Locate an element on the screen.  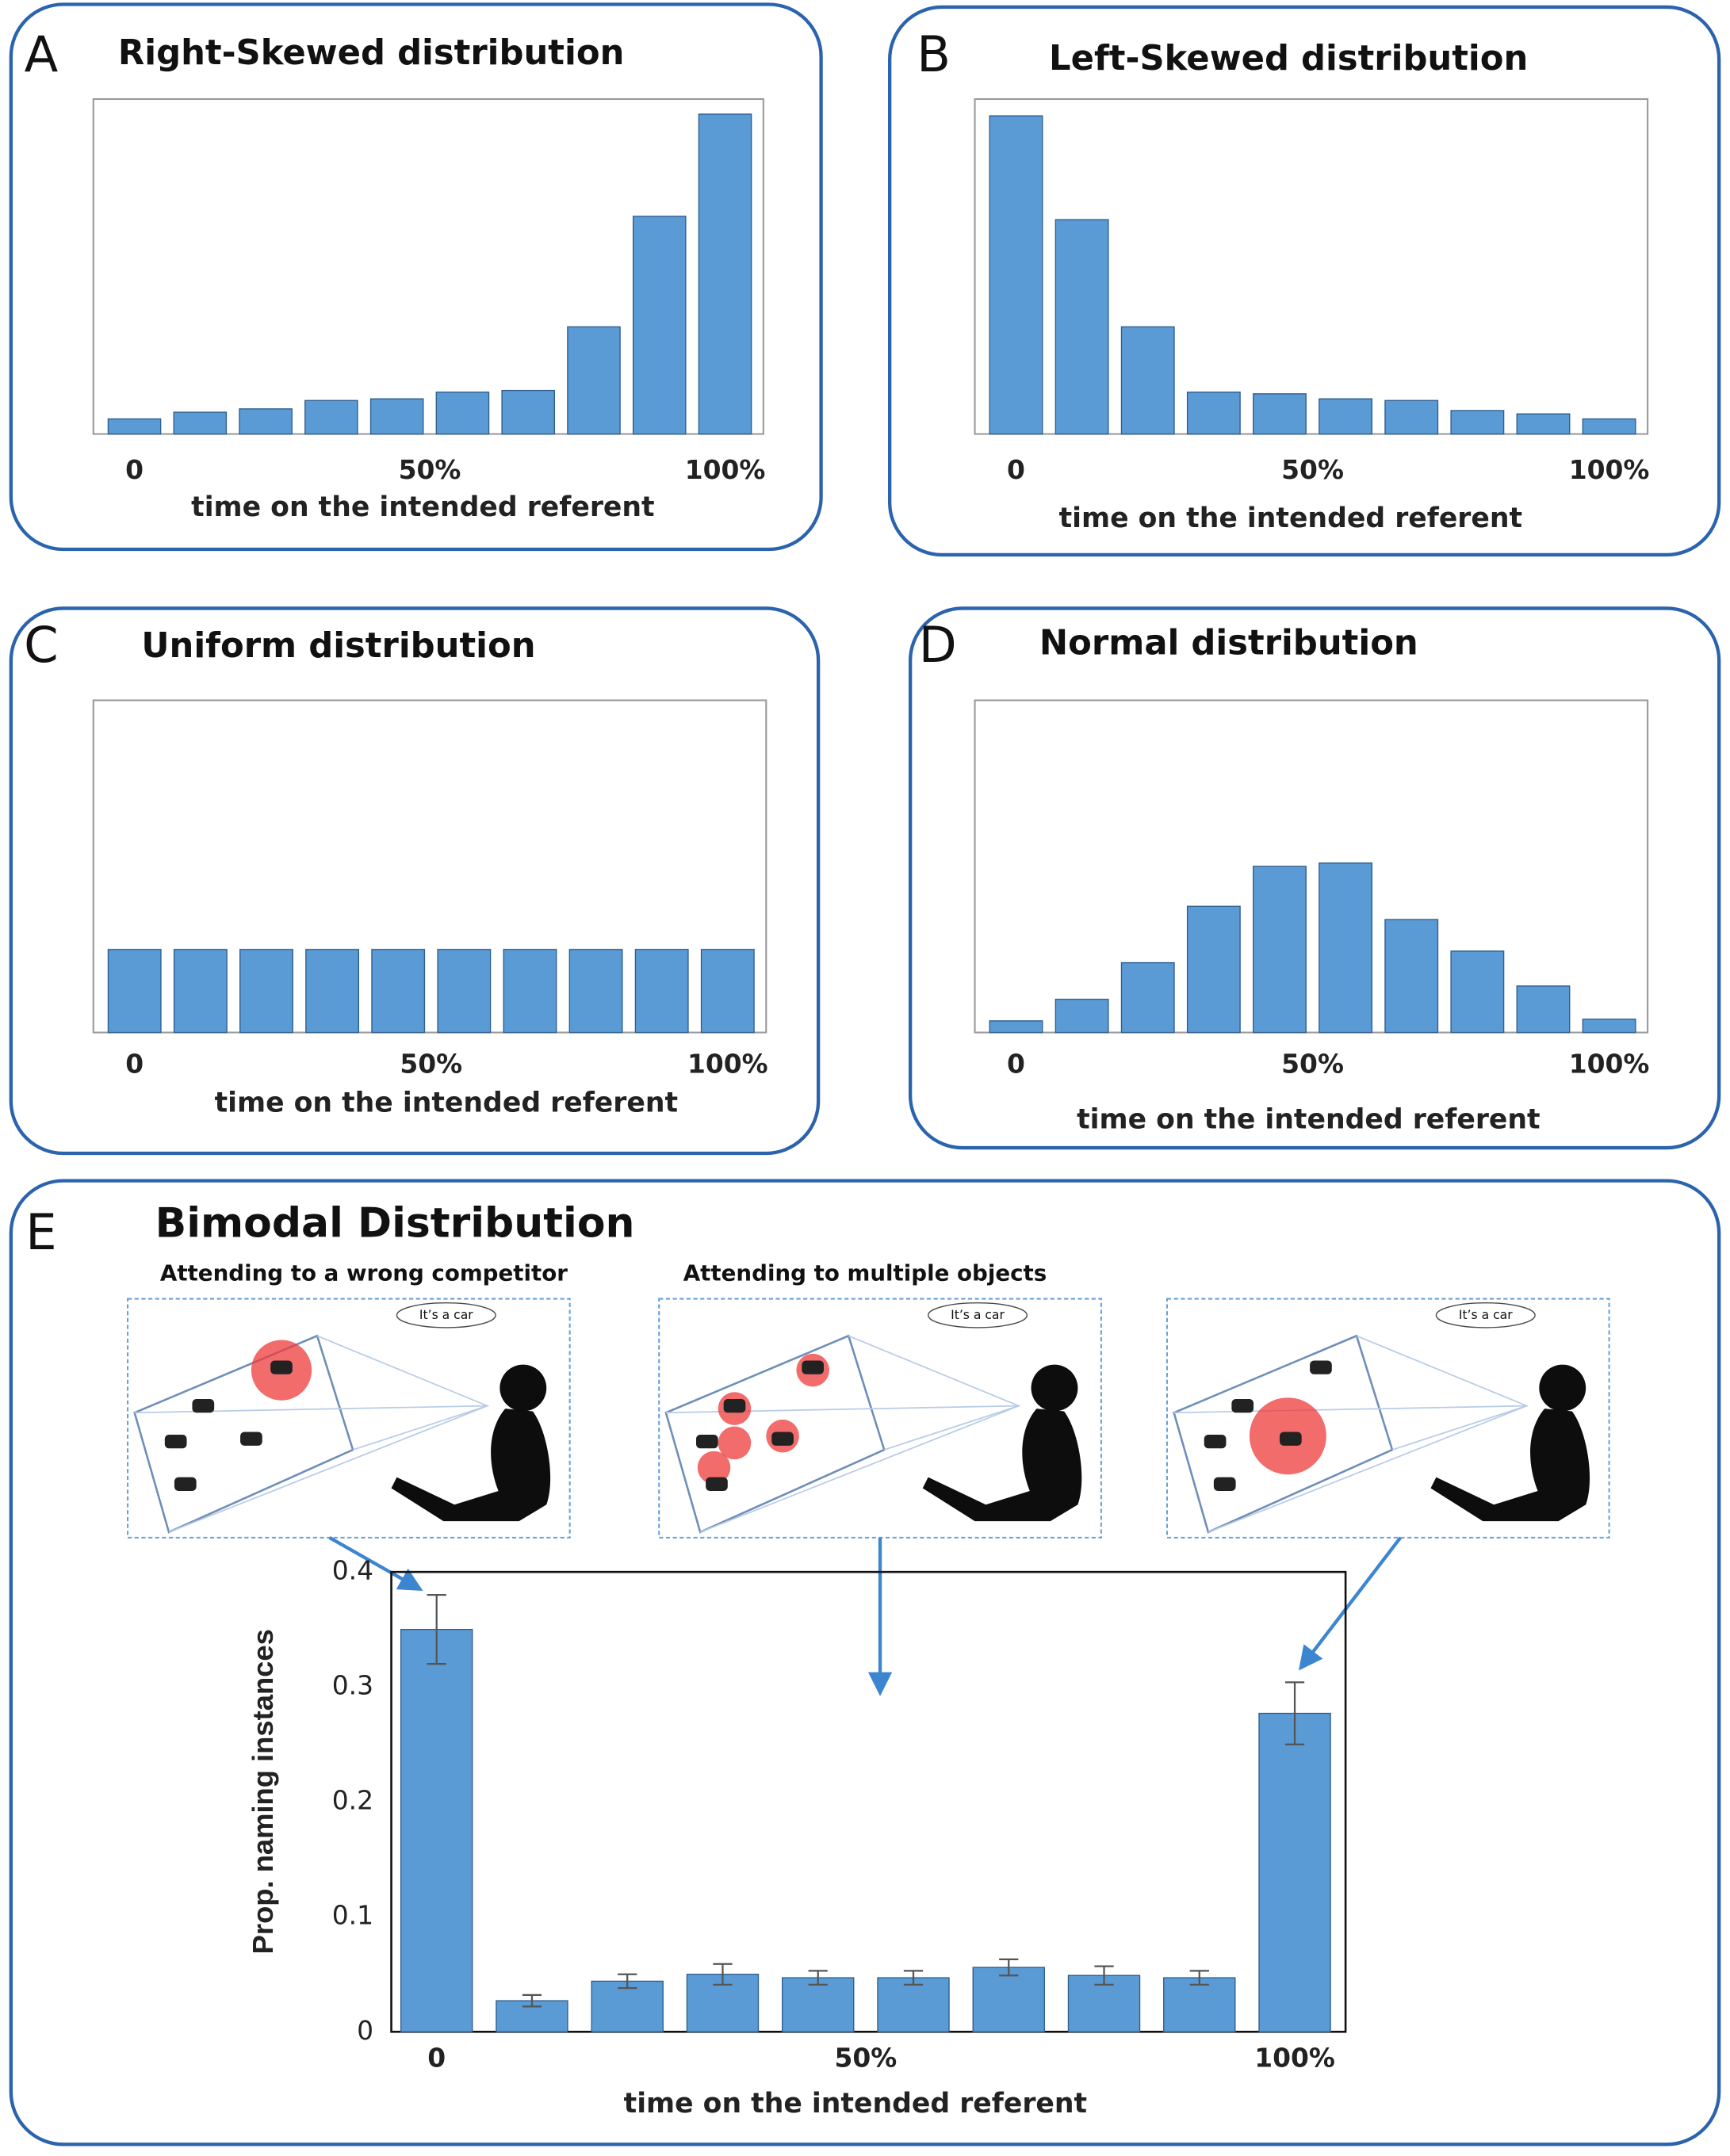
highlight is located at coordinates (735, 1443).